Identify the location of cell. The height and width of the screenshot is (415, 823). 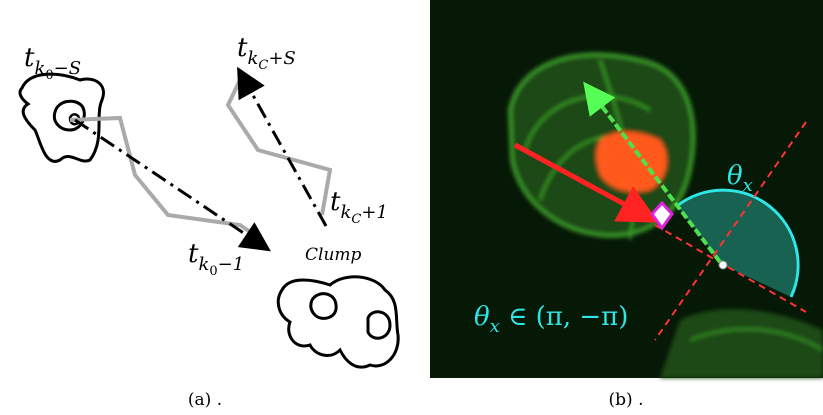
(61, 117).